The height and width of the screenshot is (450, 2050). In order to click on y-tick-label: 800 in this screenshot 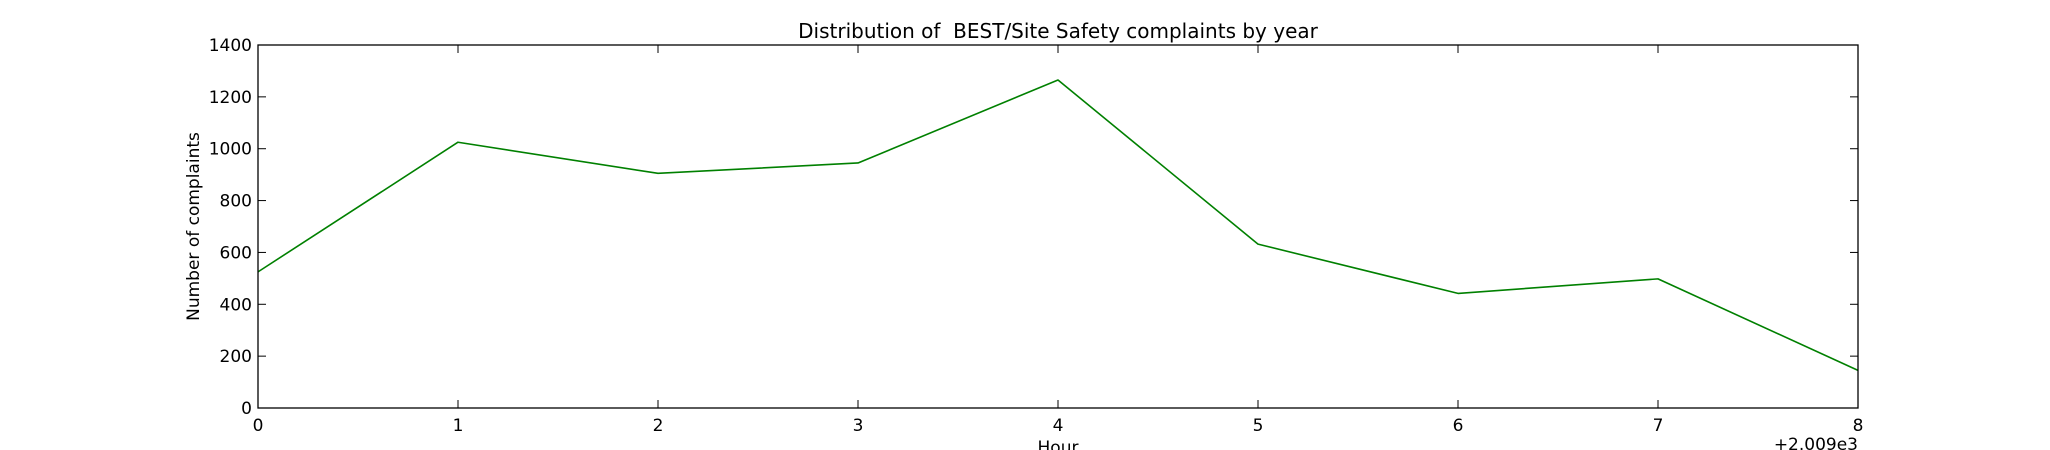, I will do `click(236, 202)`.